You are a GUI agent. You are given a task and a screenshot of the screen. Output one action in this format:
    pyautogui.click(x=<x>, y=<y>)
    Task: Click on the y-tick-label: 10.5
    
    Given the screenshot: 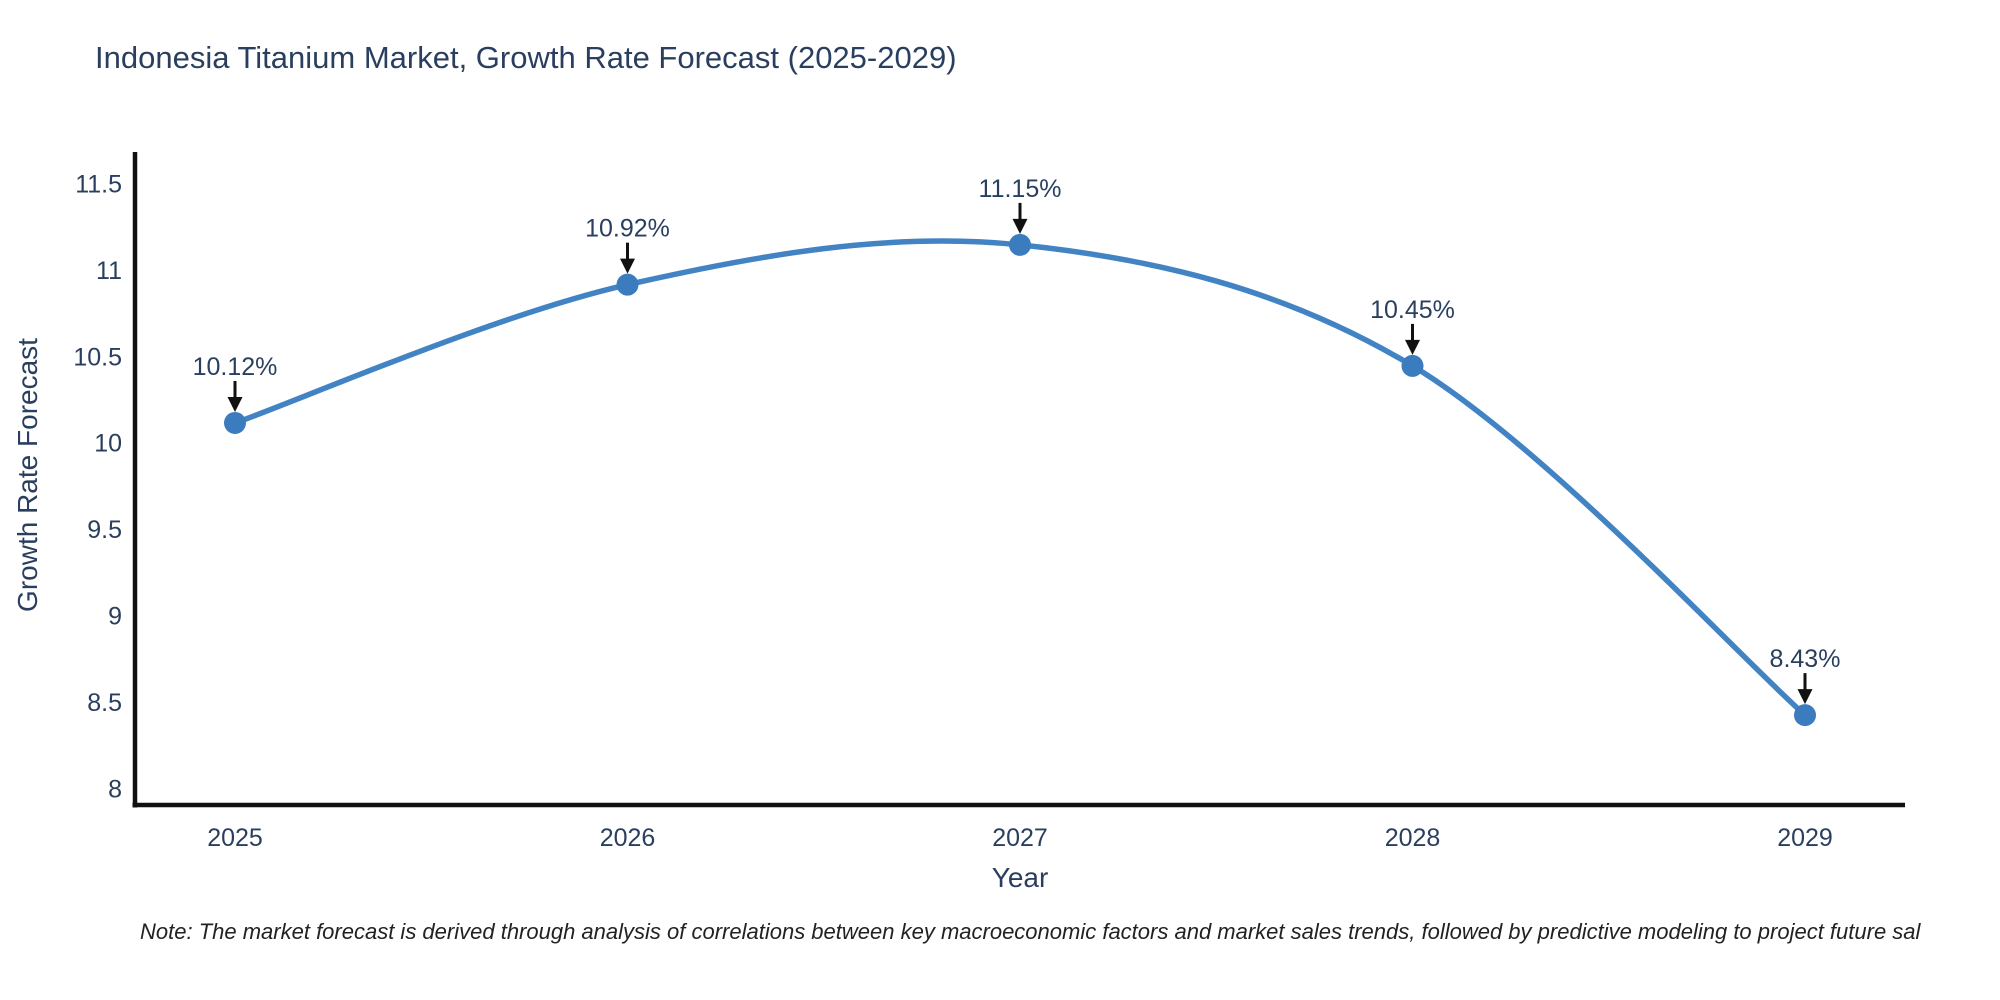 What is the action you would take?
    pyautogui.click(x=97, y=357)
    